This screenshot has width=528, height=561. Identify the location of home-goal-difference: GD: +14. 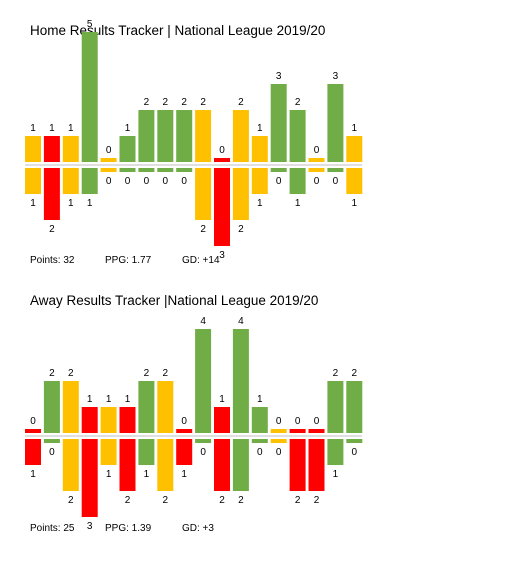
(201, 260).